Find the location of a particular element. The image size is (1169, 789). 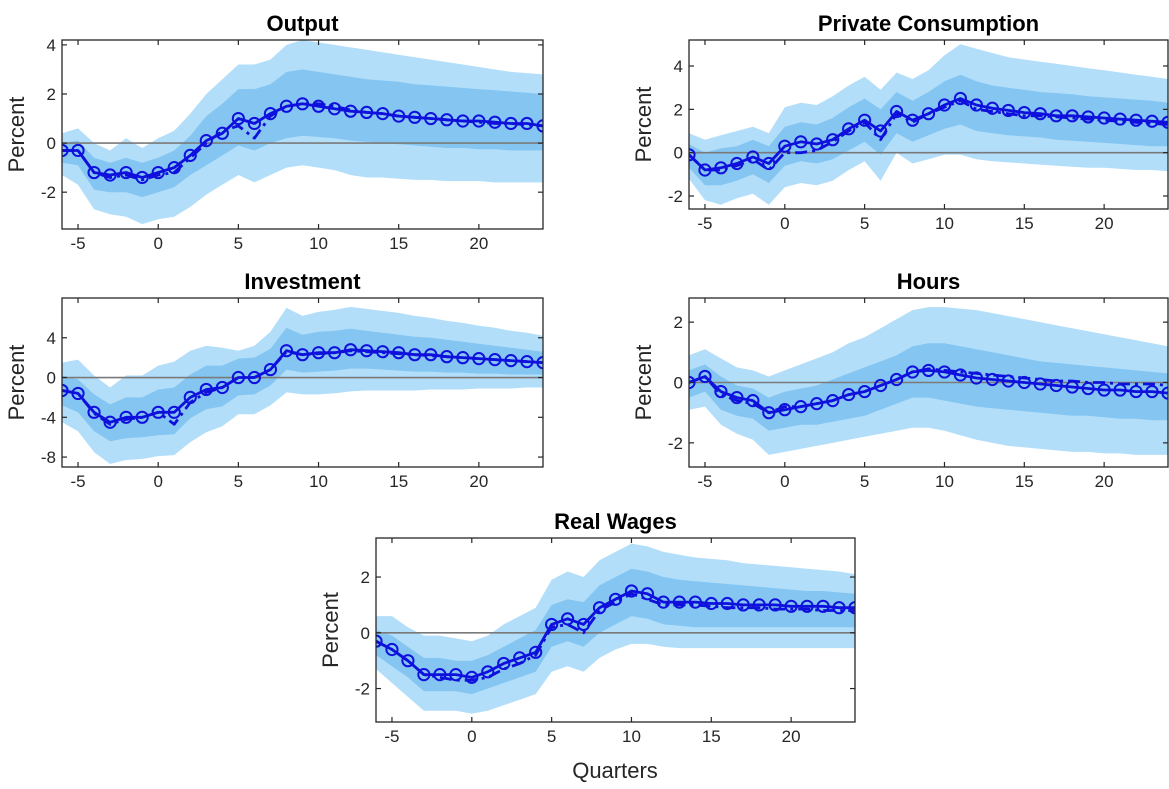

investment-x-tick-label: 20 is located at coordinates (478, 481).